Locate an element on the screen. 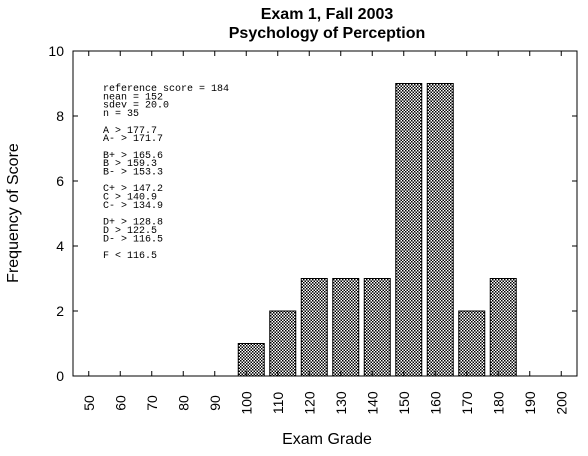  stats-line: C+ > 147.2 is located at coordinates (133, 189).